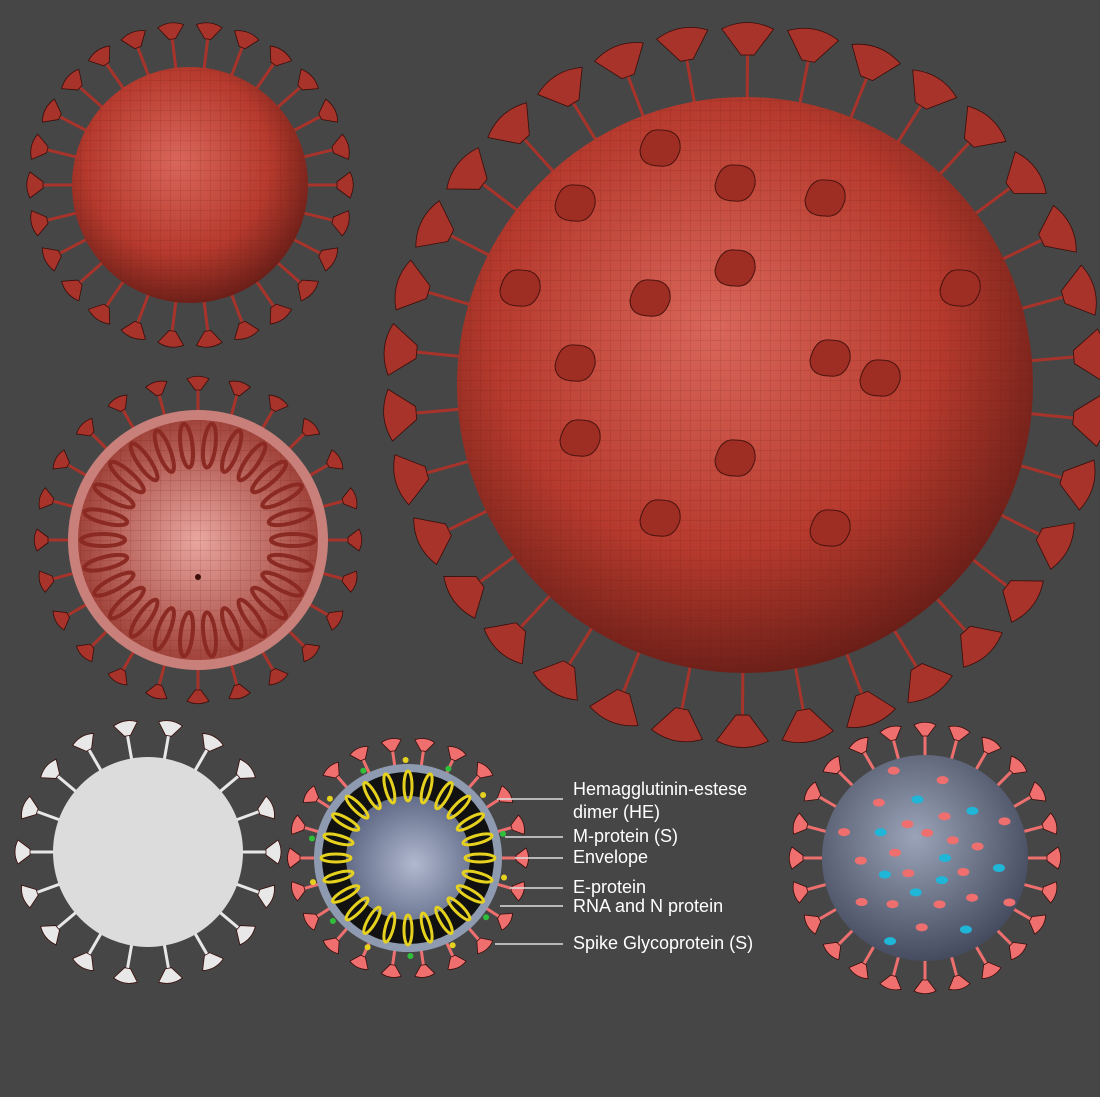 The image size is (1100, 1097). What do you see at coordinates (408, 858) in the screenshot?
I see `core` at bounding box center [408, 858].